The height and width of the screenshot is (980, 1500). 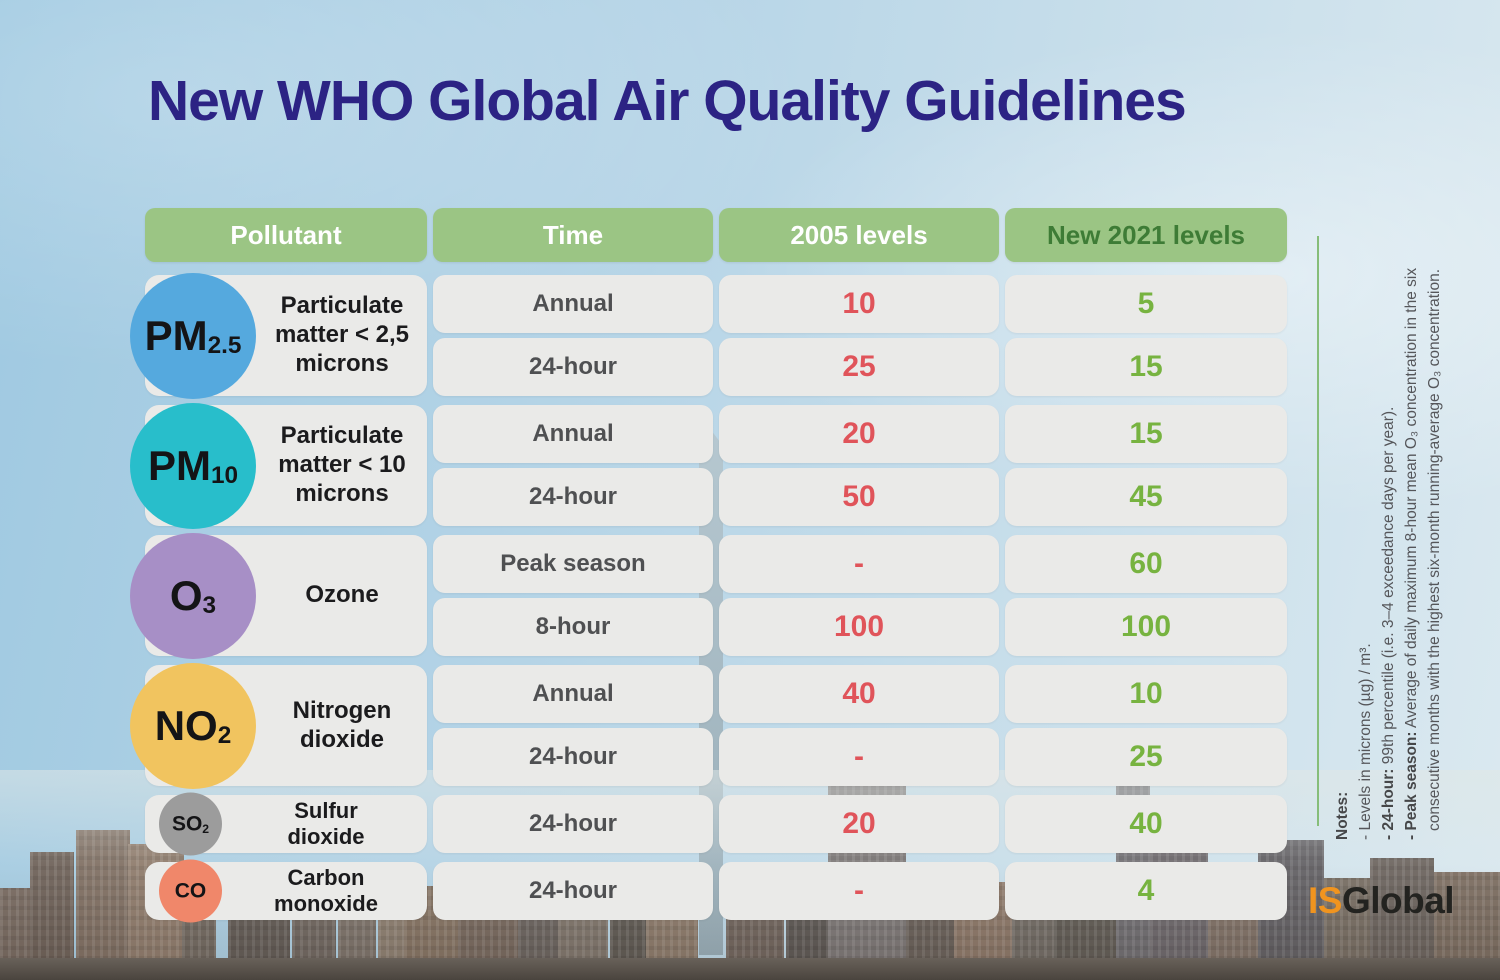 I want to click on pollutant-name: Nitrogen dioxide, so click(x=342, y=724).